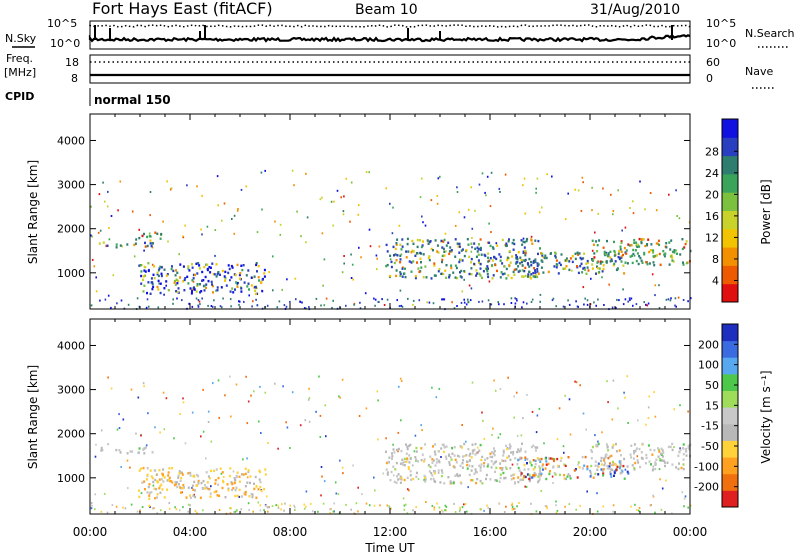  What do you see at coordinates (712, 151) in the screenshot?
I see `colorbar-tick-label: 28` at bounding box center [712, 151].